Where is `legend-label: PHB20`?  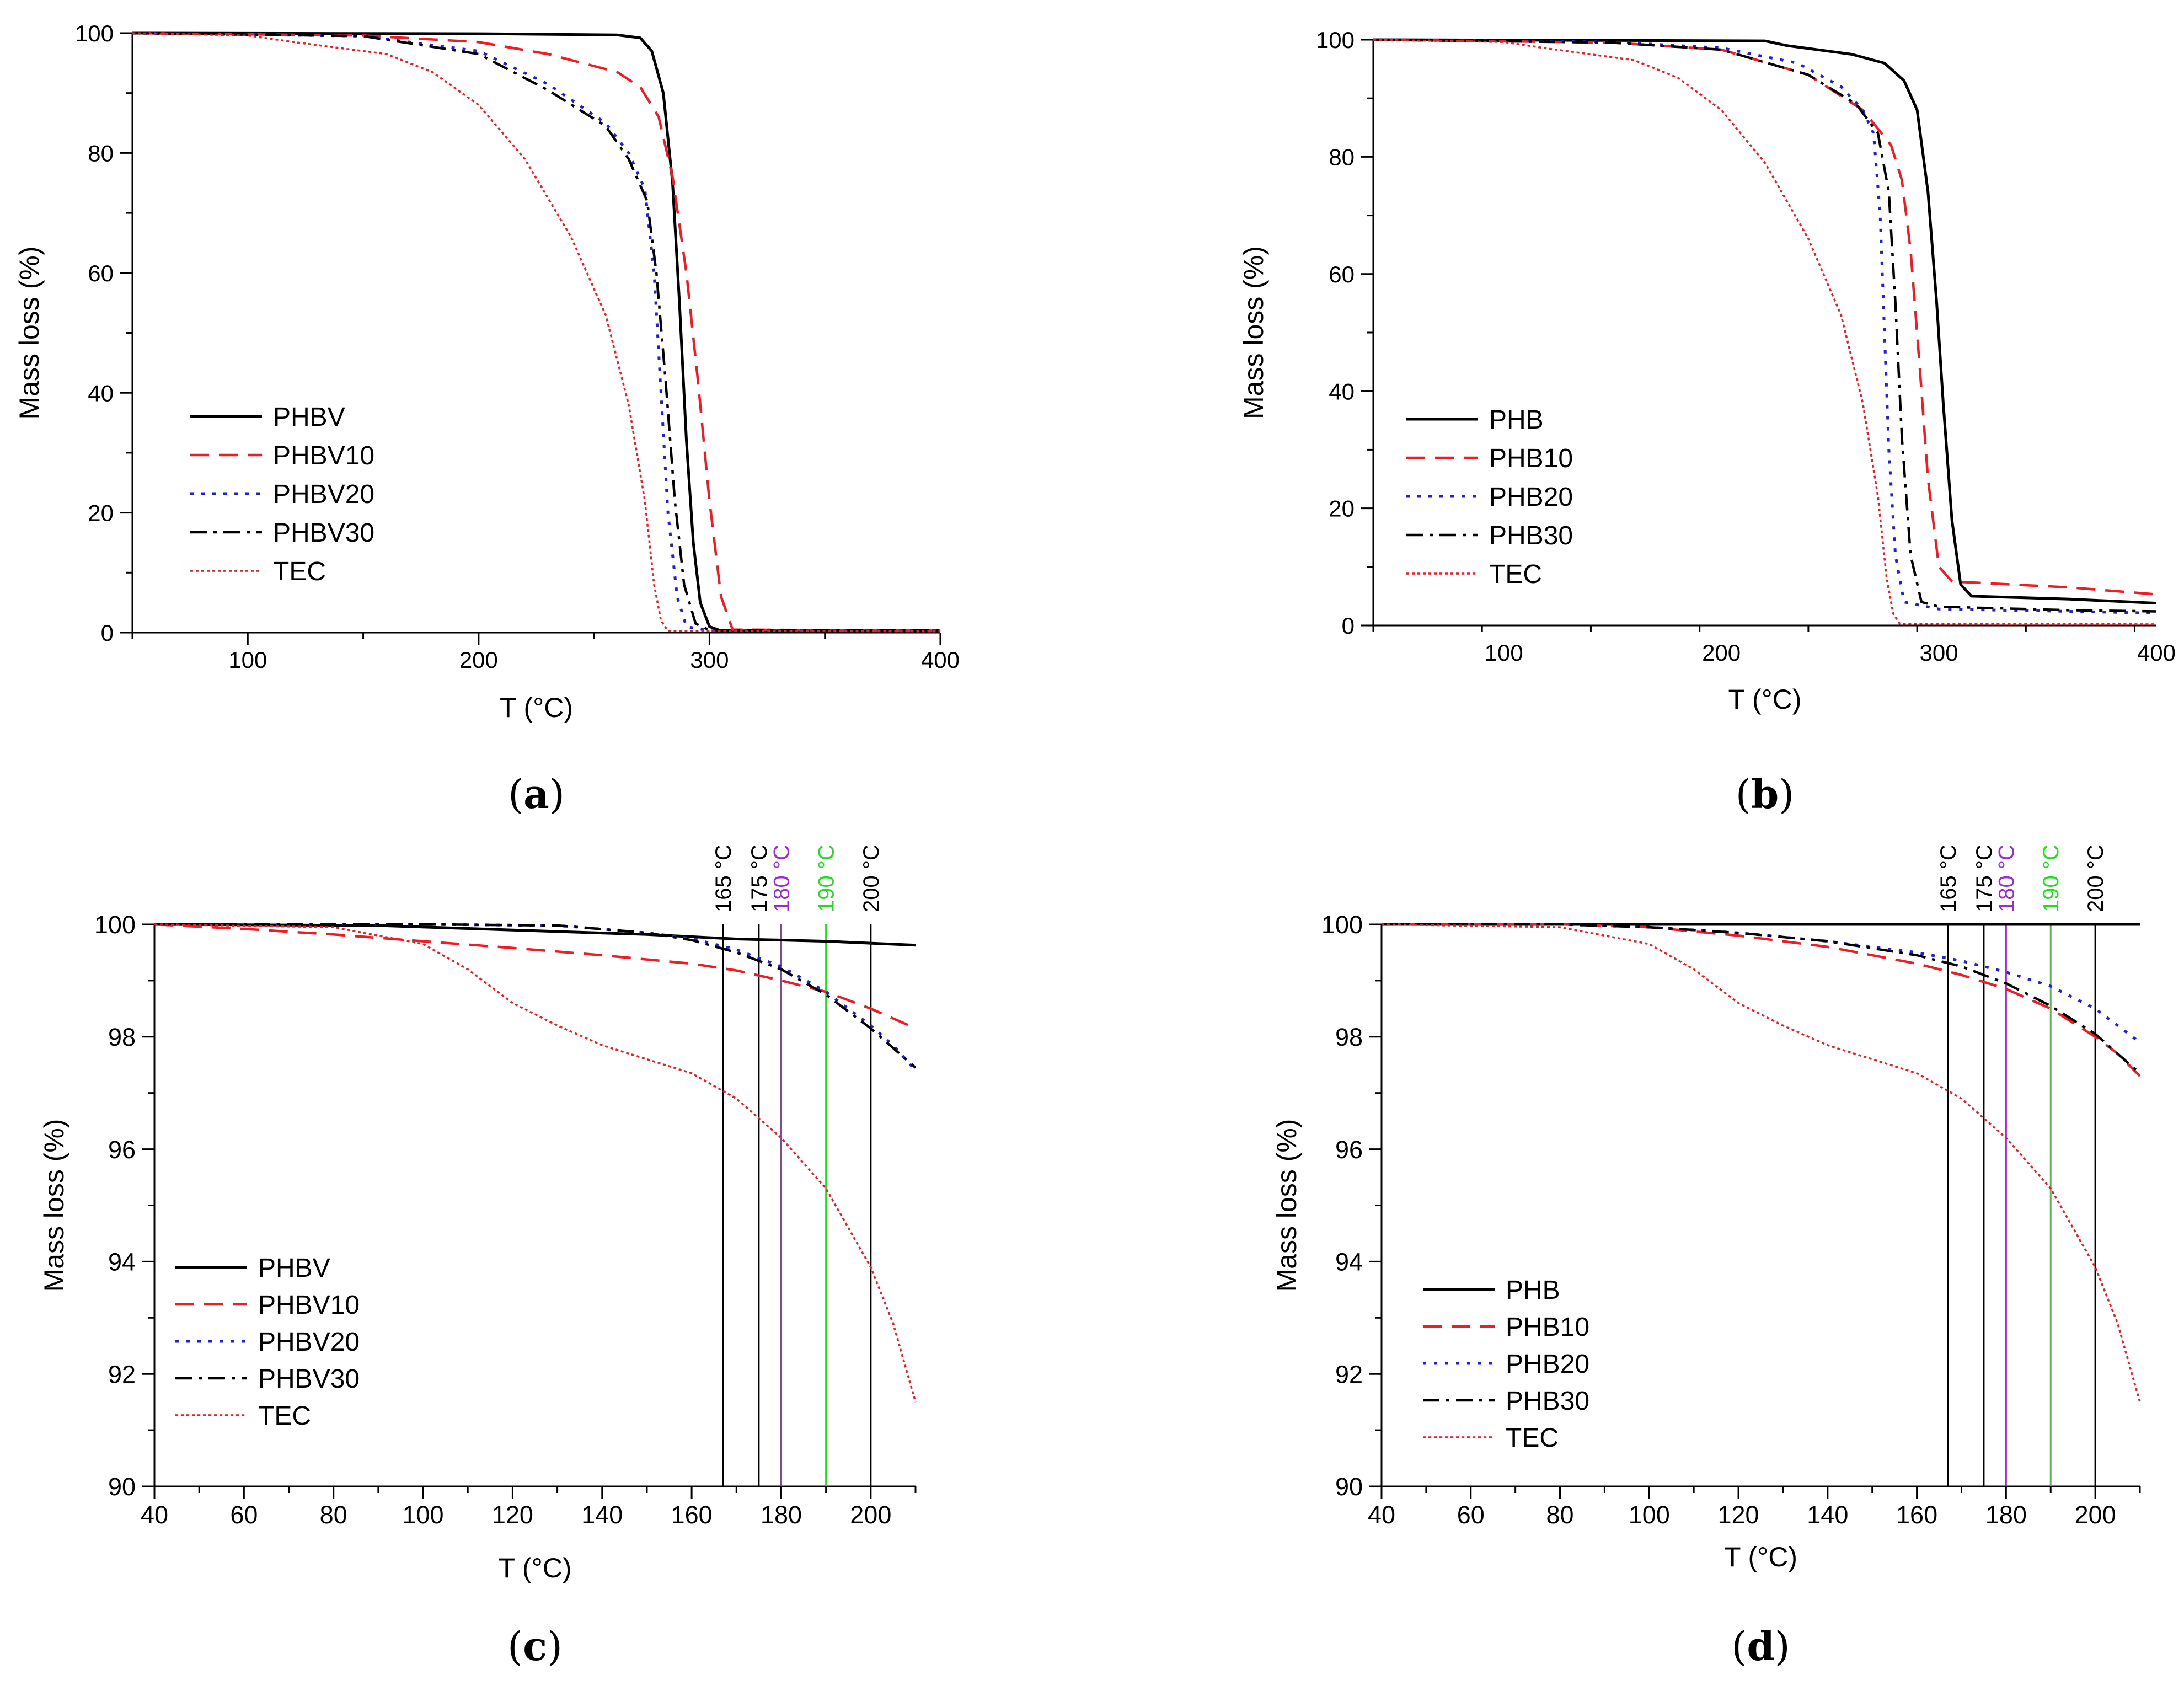
legend-label: PHB20 is located at coordinates (1531, 498).